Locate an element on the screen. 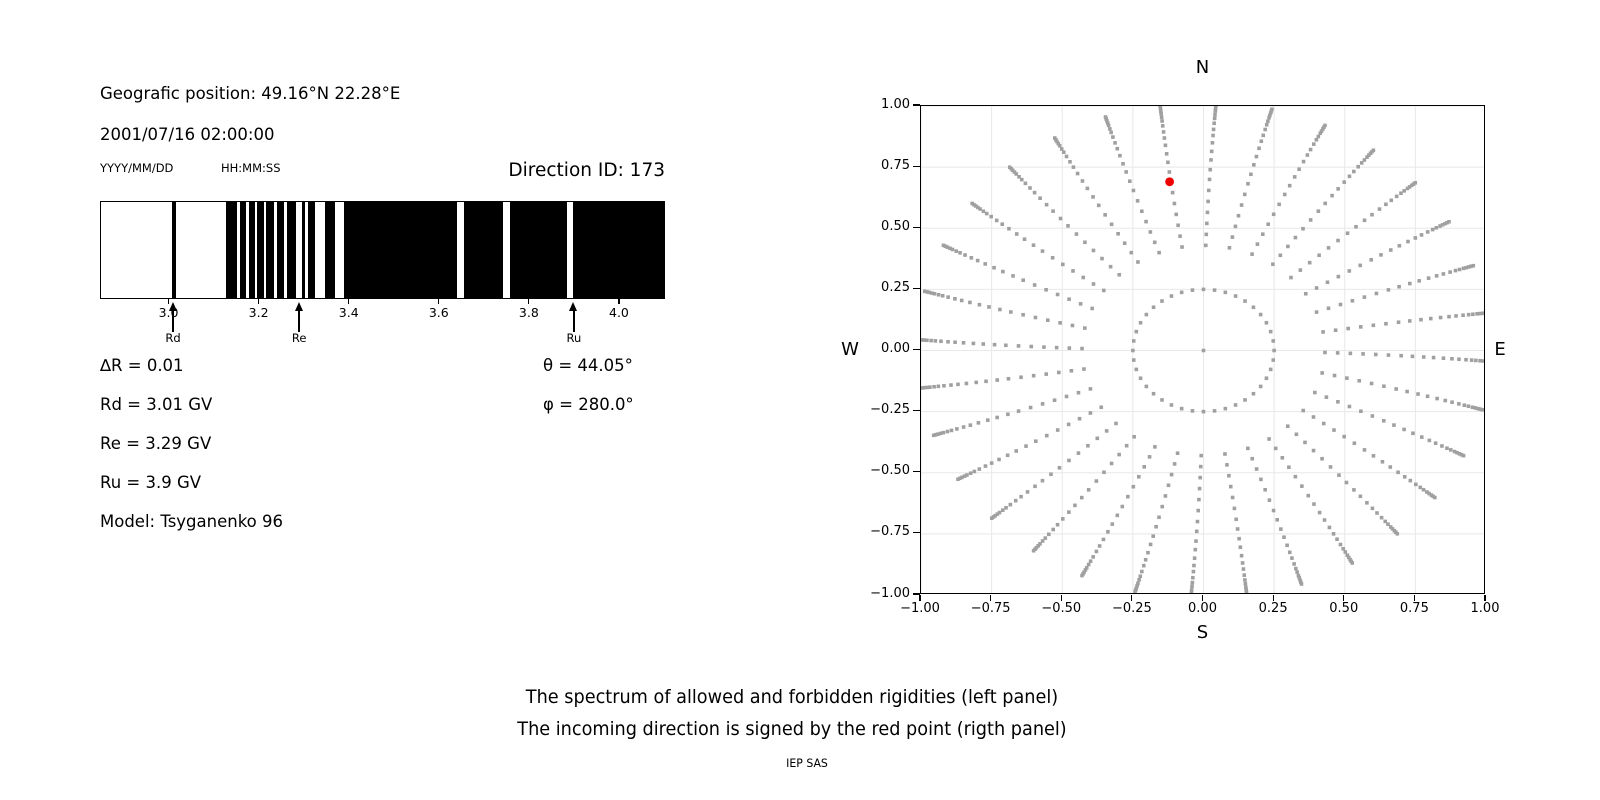 The height and width of the screenshot is (800, 1600). credit-text: IEP SAS is located at coordinates (807, 763).